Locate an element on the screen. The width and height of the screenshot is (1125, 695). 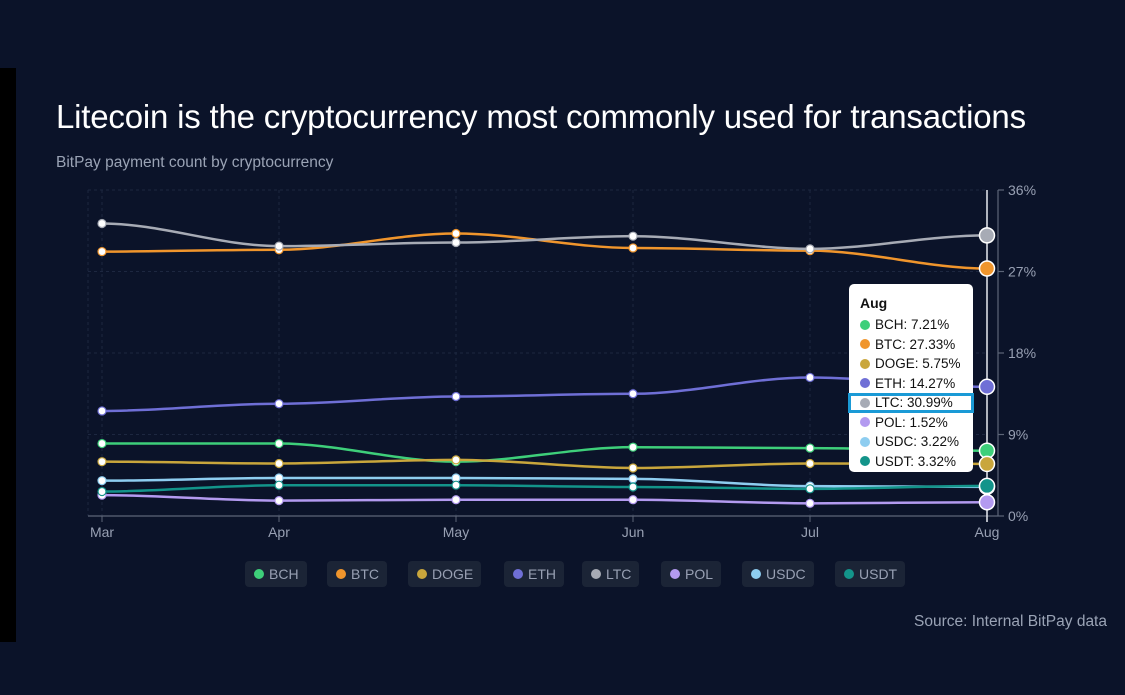
legend-item-usdc: USDC is located at coordinates (778, 574).